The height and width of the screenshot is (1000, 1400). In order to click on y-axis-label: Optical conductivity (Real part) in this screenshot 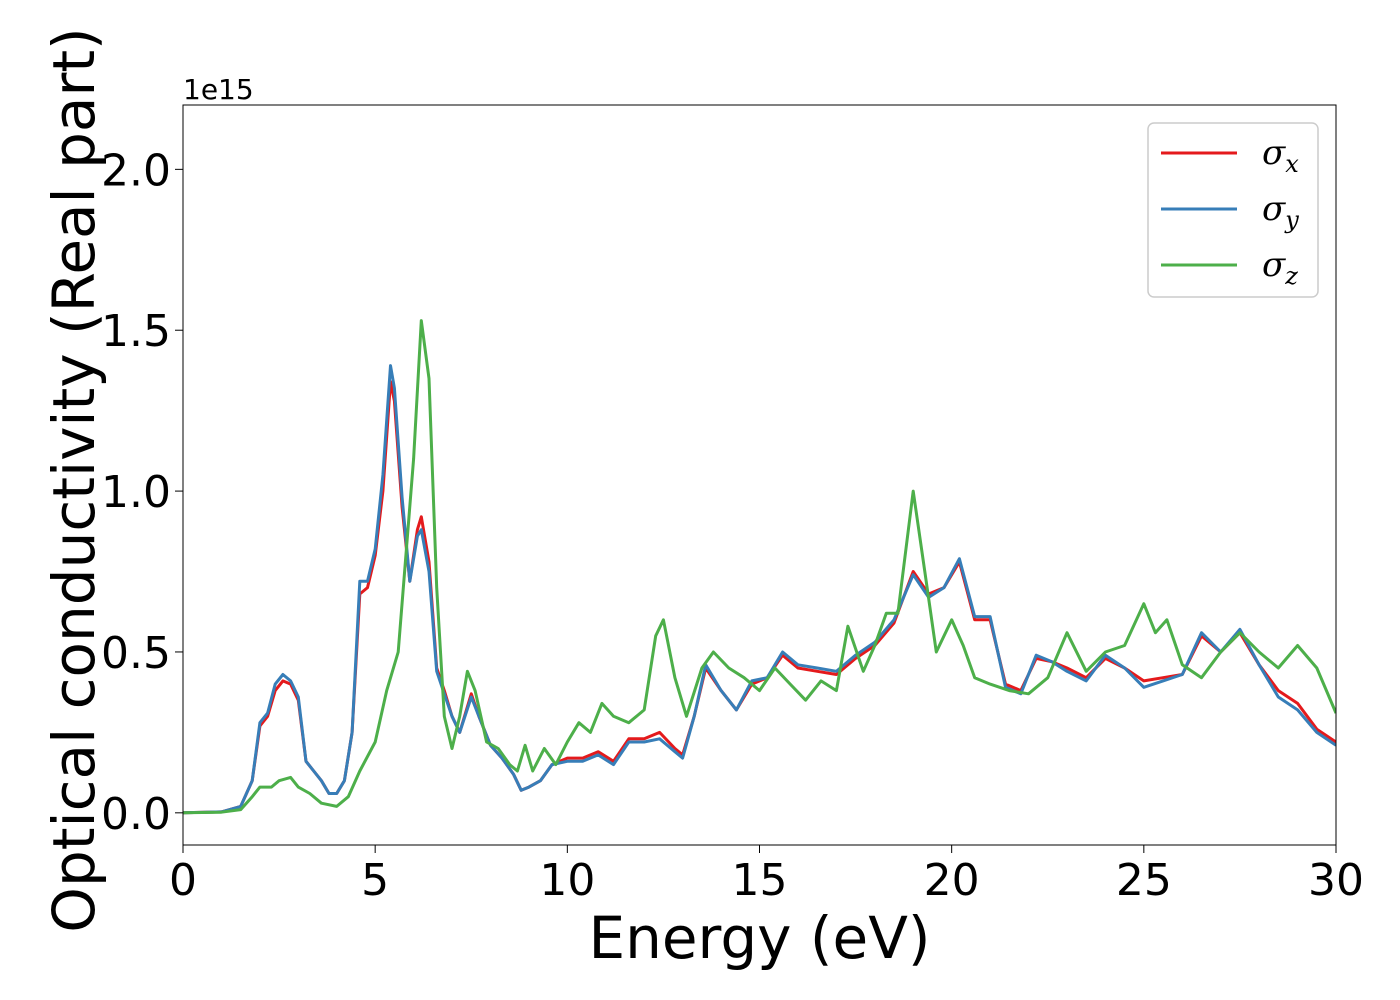, I will do `click(74, 479)`.